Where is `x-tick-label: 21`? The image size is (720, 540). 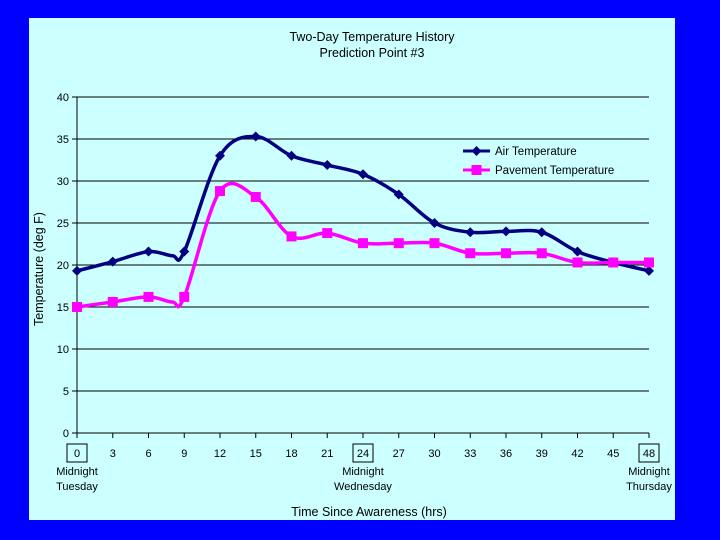
x-tick-label: 21 is located at coordinates (327, 454).